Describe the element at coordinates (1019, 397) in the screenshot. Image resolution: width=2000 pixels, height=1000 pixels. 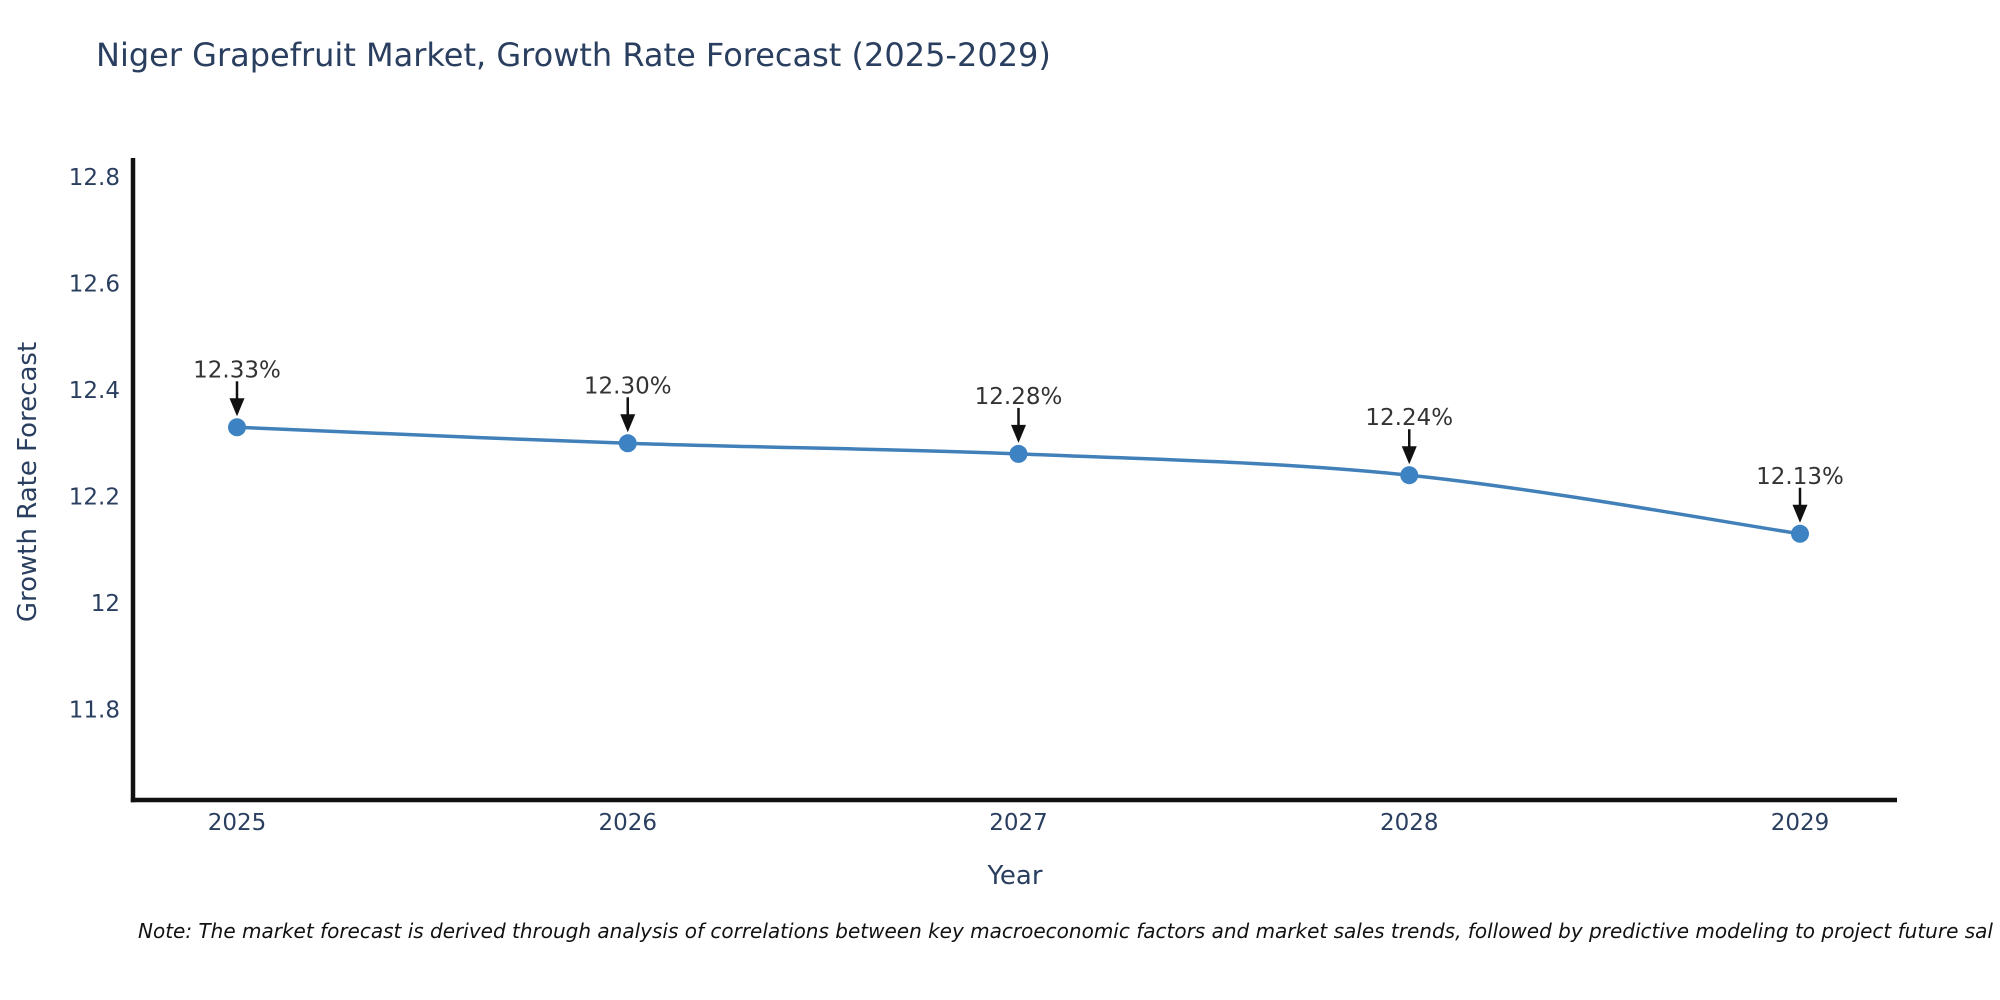
I see `annotation-label: 12.28%` at that location.